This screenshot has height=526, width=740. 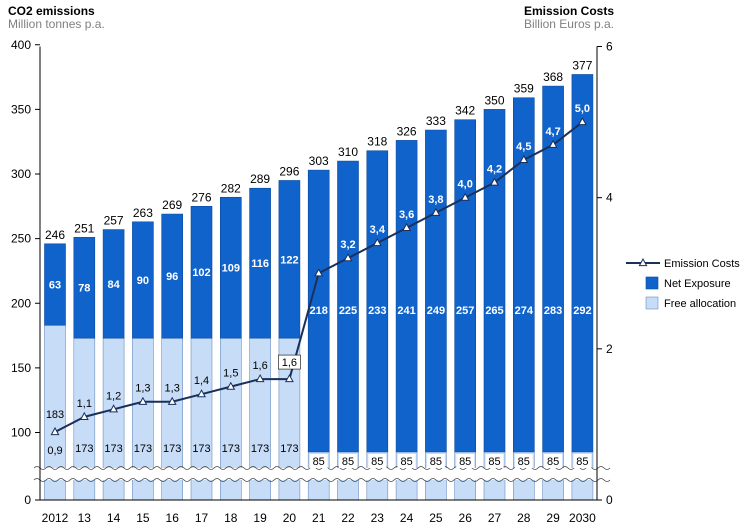 I want to click on right-tick-label: 6, so click(x=609, y=47).